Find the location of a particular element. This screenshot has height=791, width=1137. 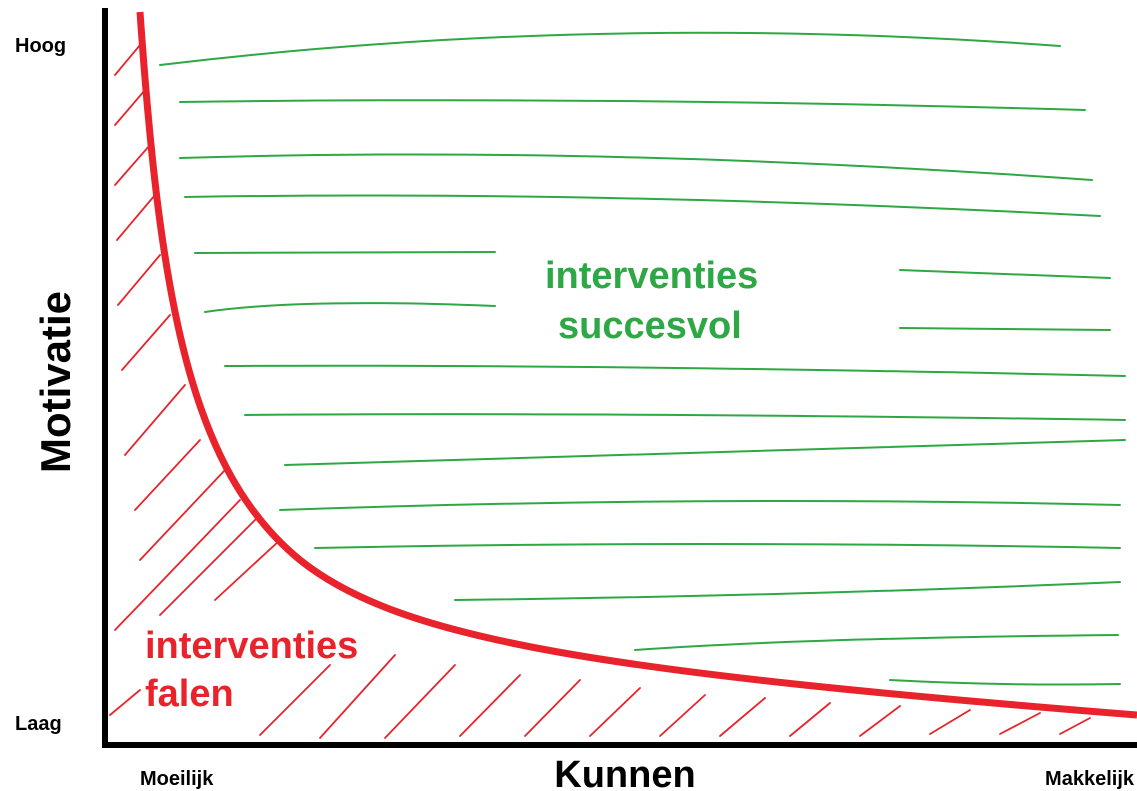

y-high-label: Hoog is located at coordinates (40, 46).